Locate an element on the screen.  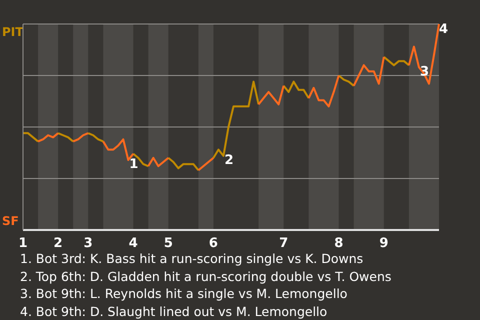
annotation: 2 is located at coordinates (229, 160).